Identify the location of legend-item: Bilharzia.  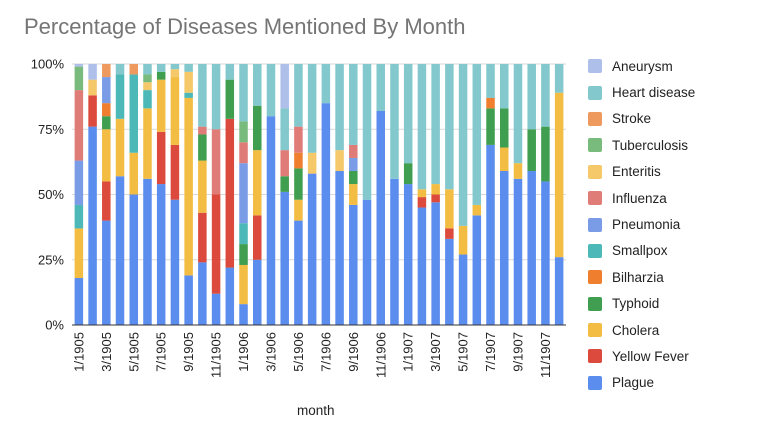
(673, 277).